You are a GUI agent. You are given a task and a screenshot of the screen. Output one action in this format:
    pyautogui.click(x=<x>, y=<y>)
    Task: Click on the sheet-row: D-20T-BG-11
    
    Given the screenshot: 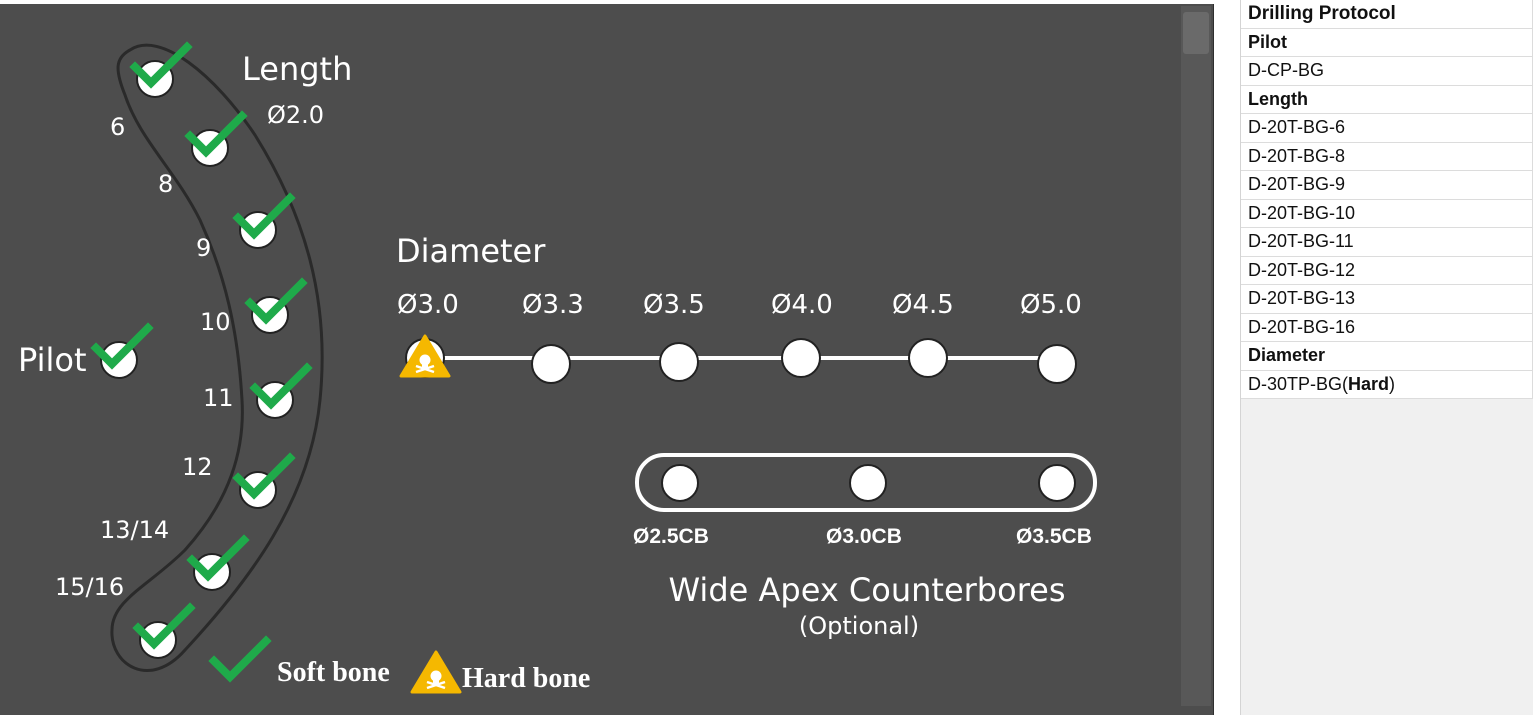 What is the action you would take?
    pyautogui.click(x=1387, y=242)
    